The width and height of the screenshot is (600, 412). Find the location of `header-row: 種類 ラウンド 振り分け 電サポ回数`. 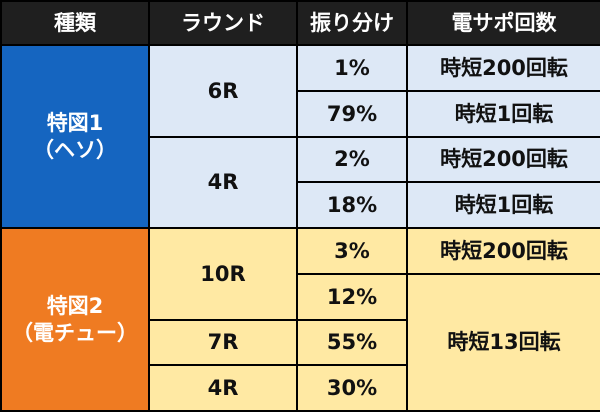

header-row: 種類 ラウンド 振り分け 電サポ回数 is located at coordinates (300, 23).